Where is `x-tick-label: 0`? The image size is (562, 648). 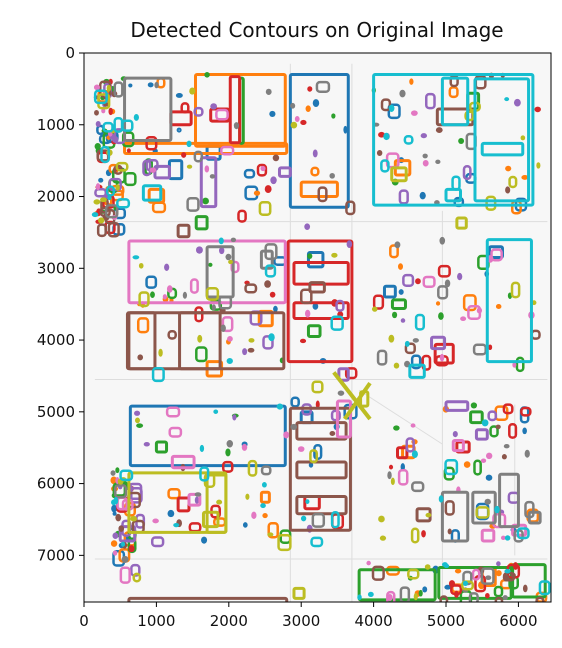 x-tick-label: 0 is located at coordinates (84, 621).